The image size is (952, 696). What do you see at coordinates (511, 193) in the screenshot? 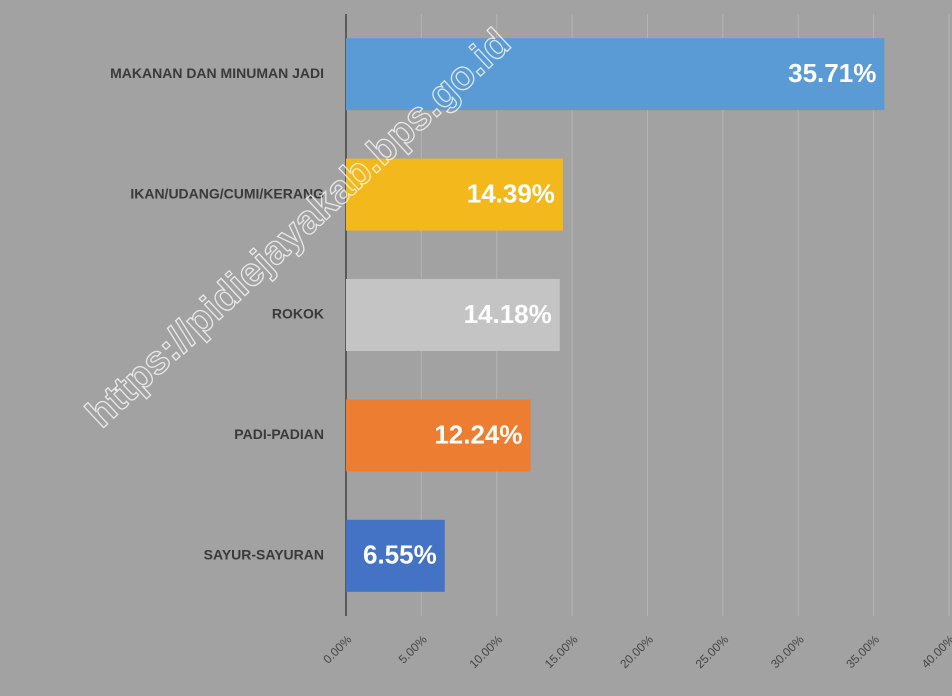
I see `value-label: 14.39%` at bounding box center [511, 193].